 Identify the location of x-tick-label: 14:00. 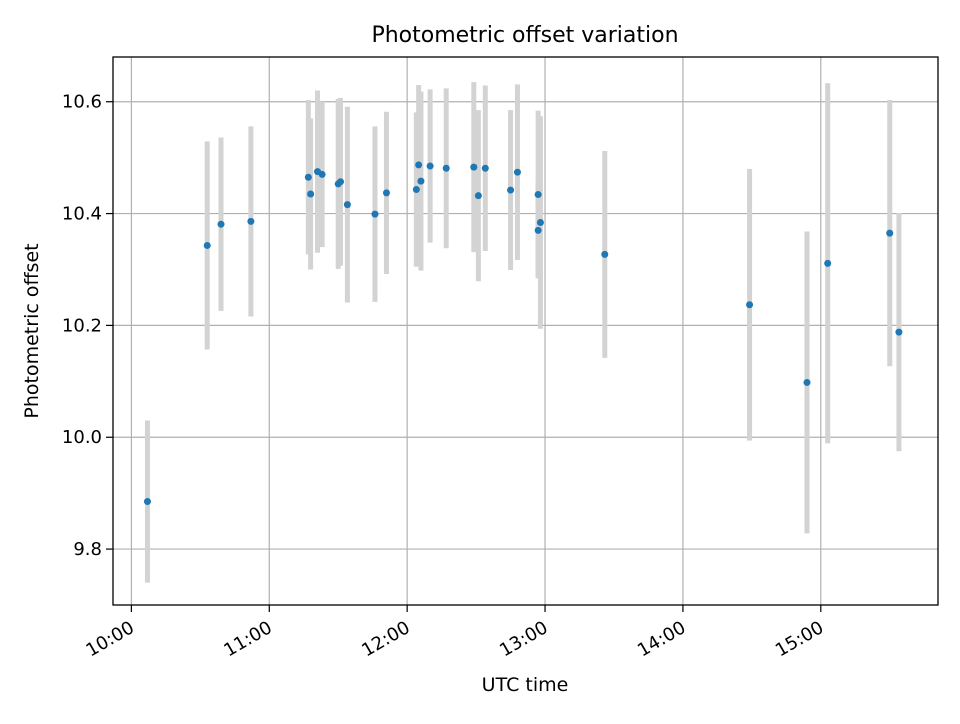
(661, 639).